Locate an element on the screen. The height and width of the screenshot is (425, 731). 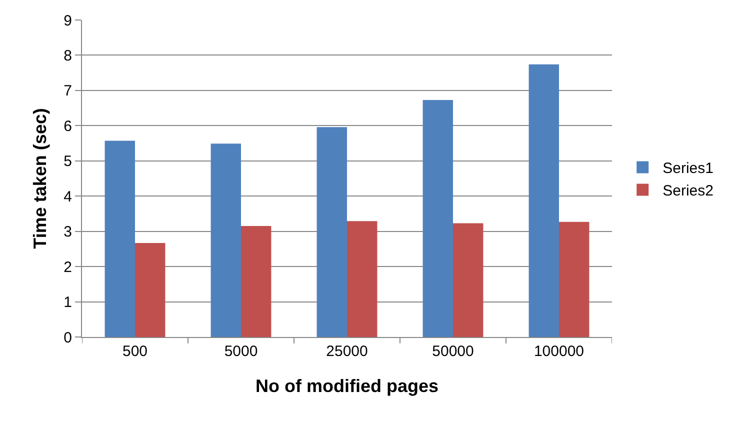
legend-label: Series1 is located at coordinates (688, 169).